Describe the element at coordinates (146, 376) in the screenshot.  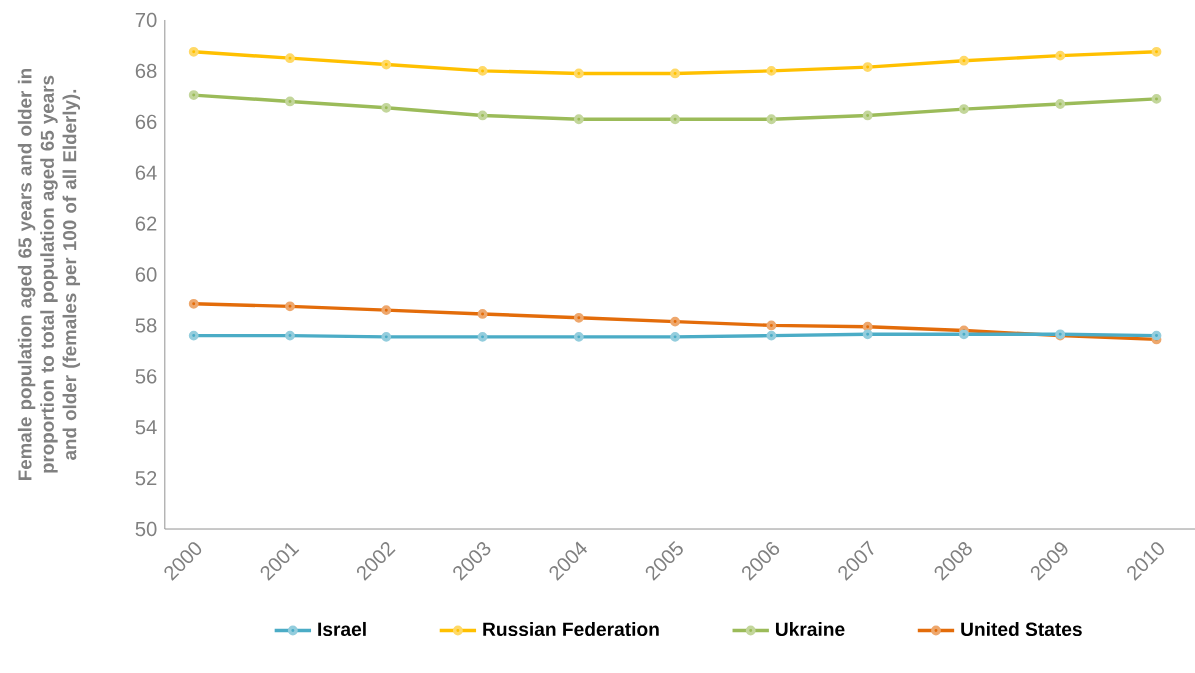
I see `y-tick-label: 56` at that location.